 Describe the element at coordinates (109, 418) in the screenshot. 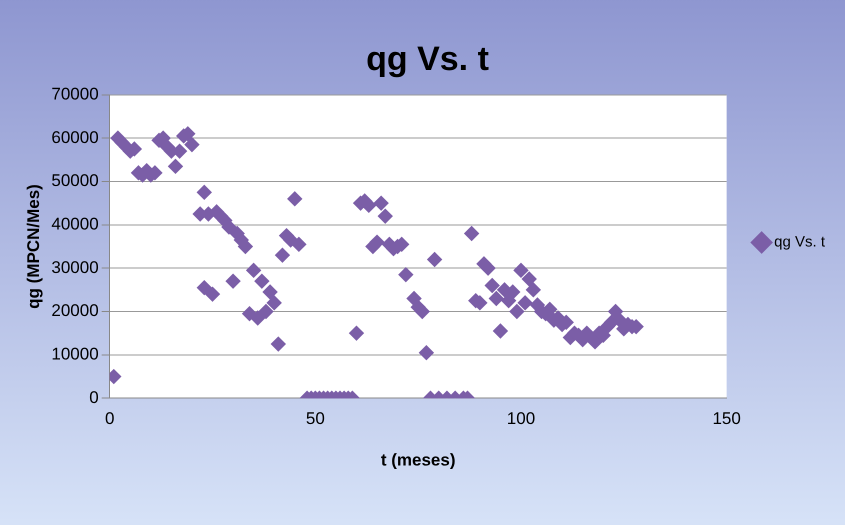

I see `x-tick-label: 0` at that location.